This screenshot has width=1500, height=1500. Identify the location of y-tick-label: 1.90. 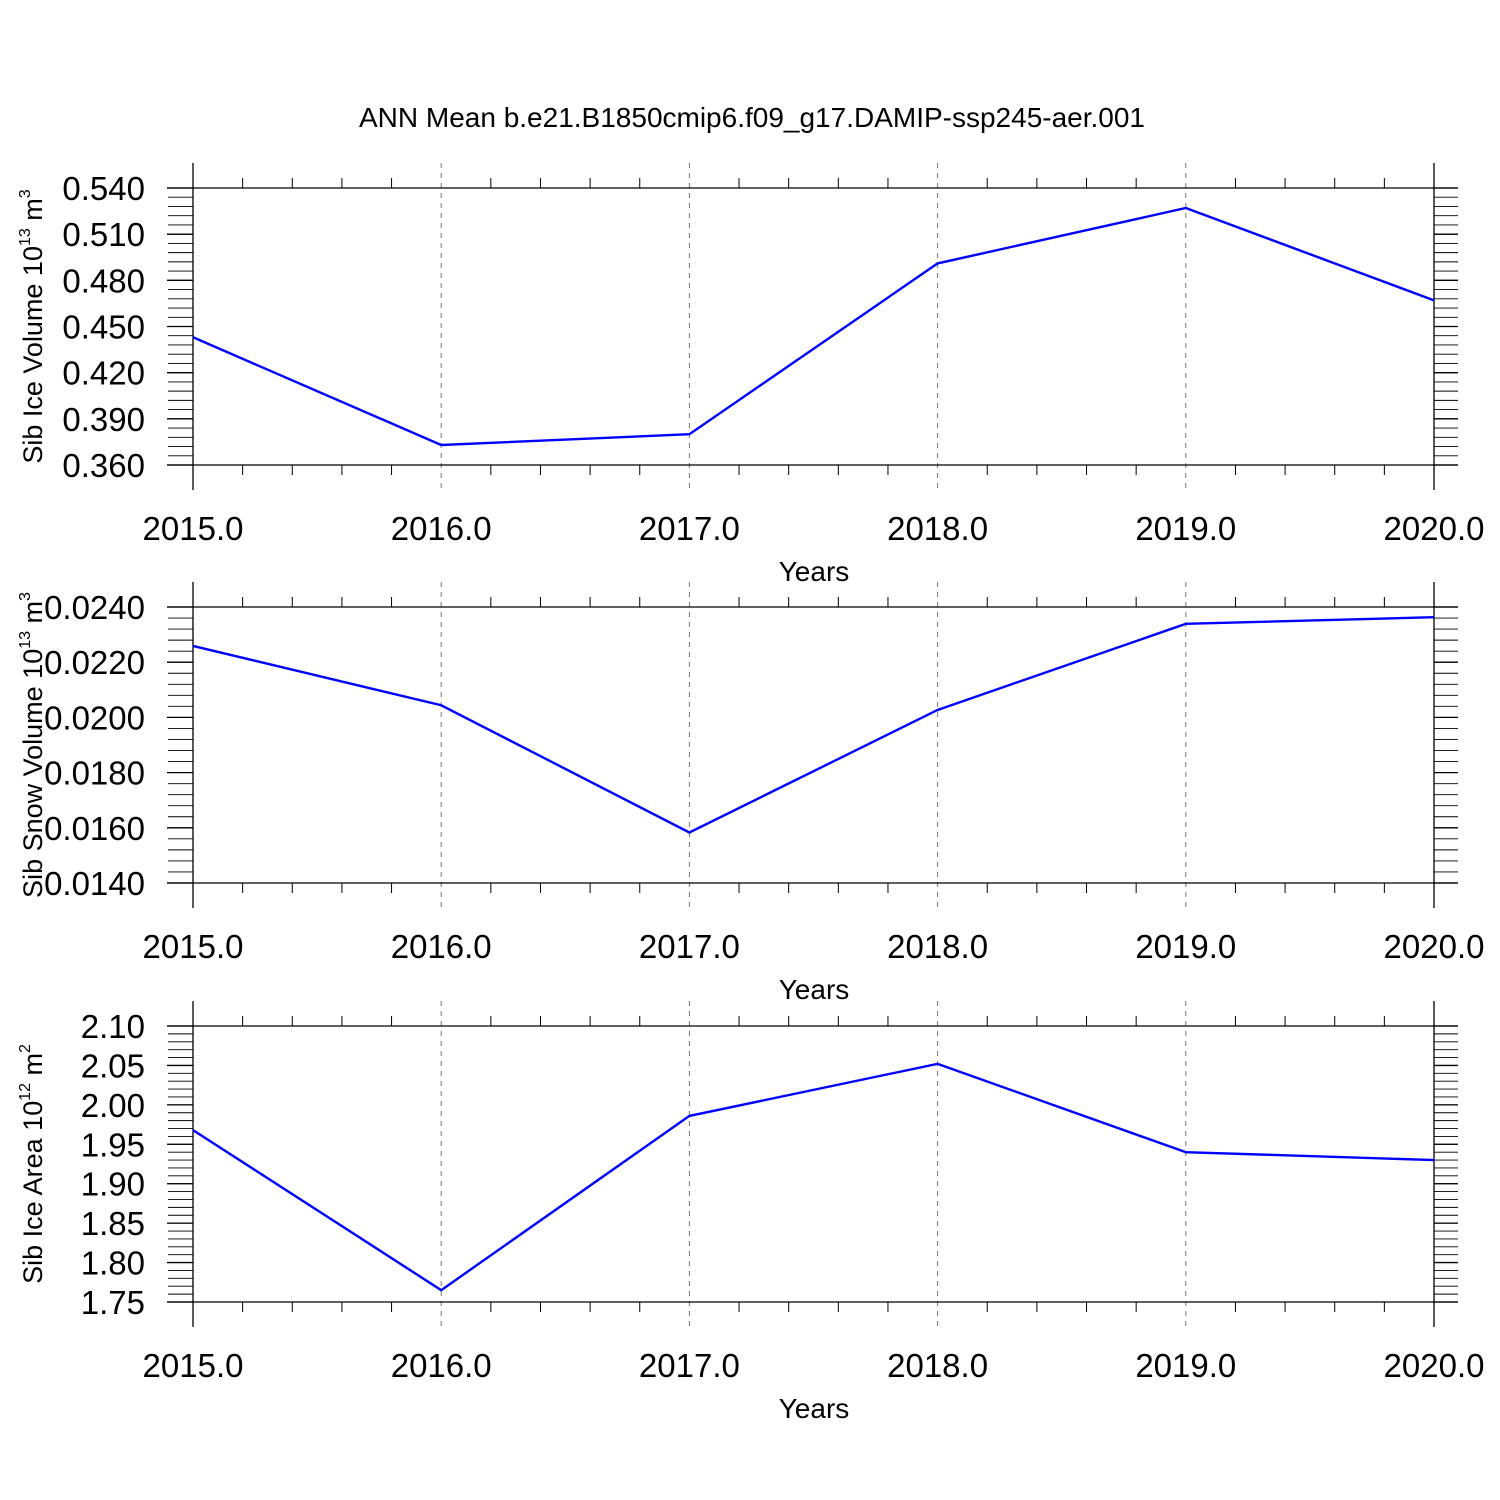
(113, 1184).